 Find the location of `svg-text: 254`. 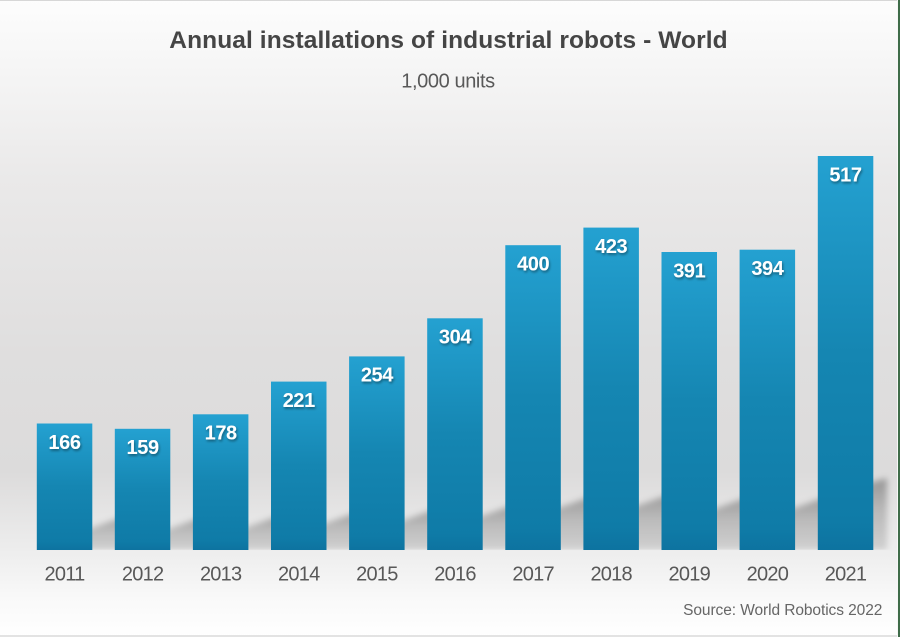

svg-text: 254 is located at coordinates (377, 376).